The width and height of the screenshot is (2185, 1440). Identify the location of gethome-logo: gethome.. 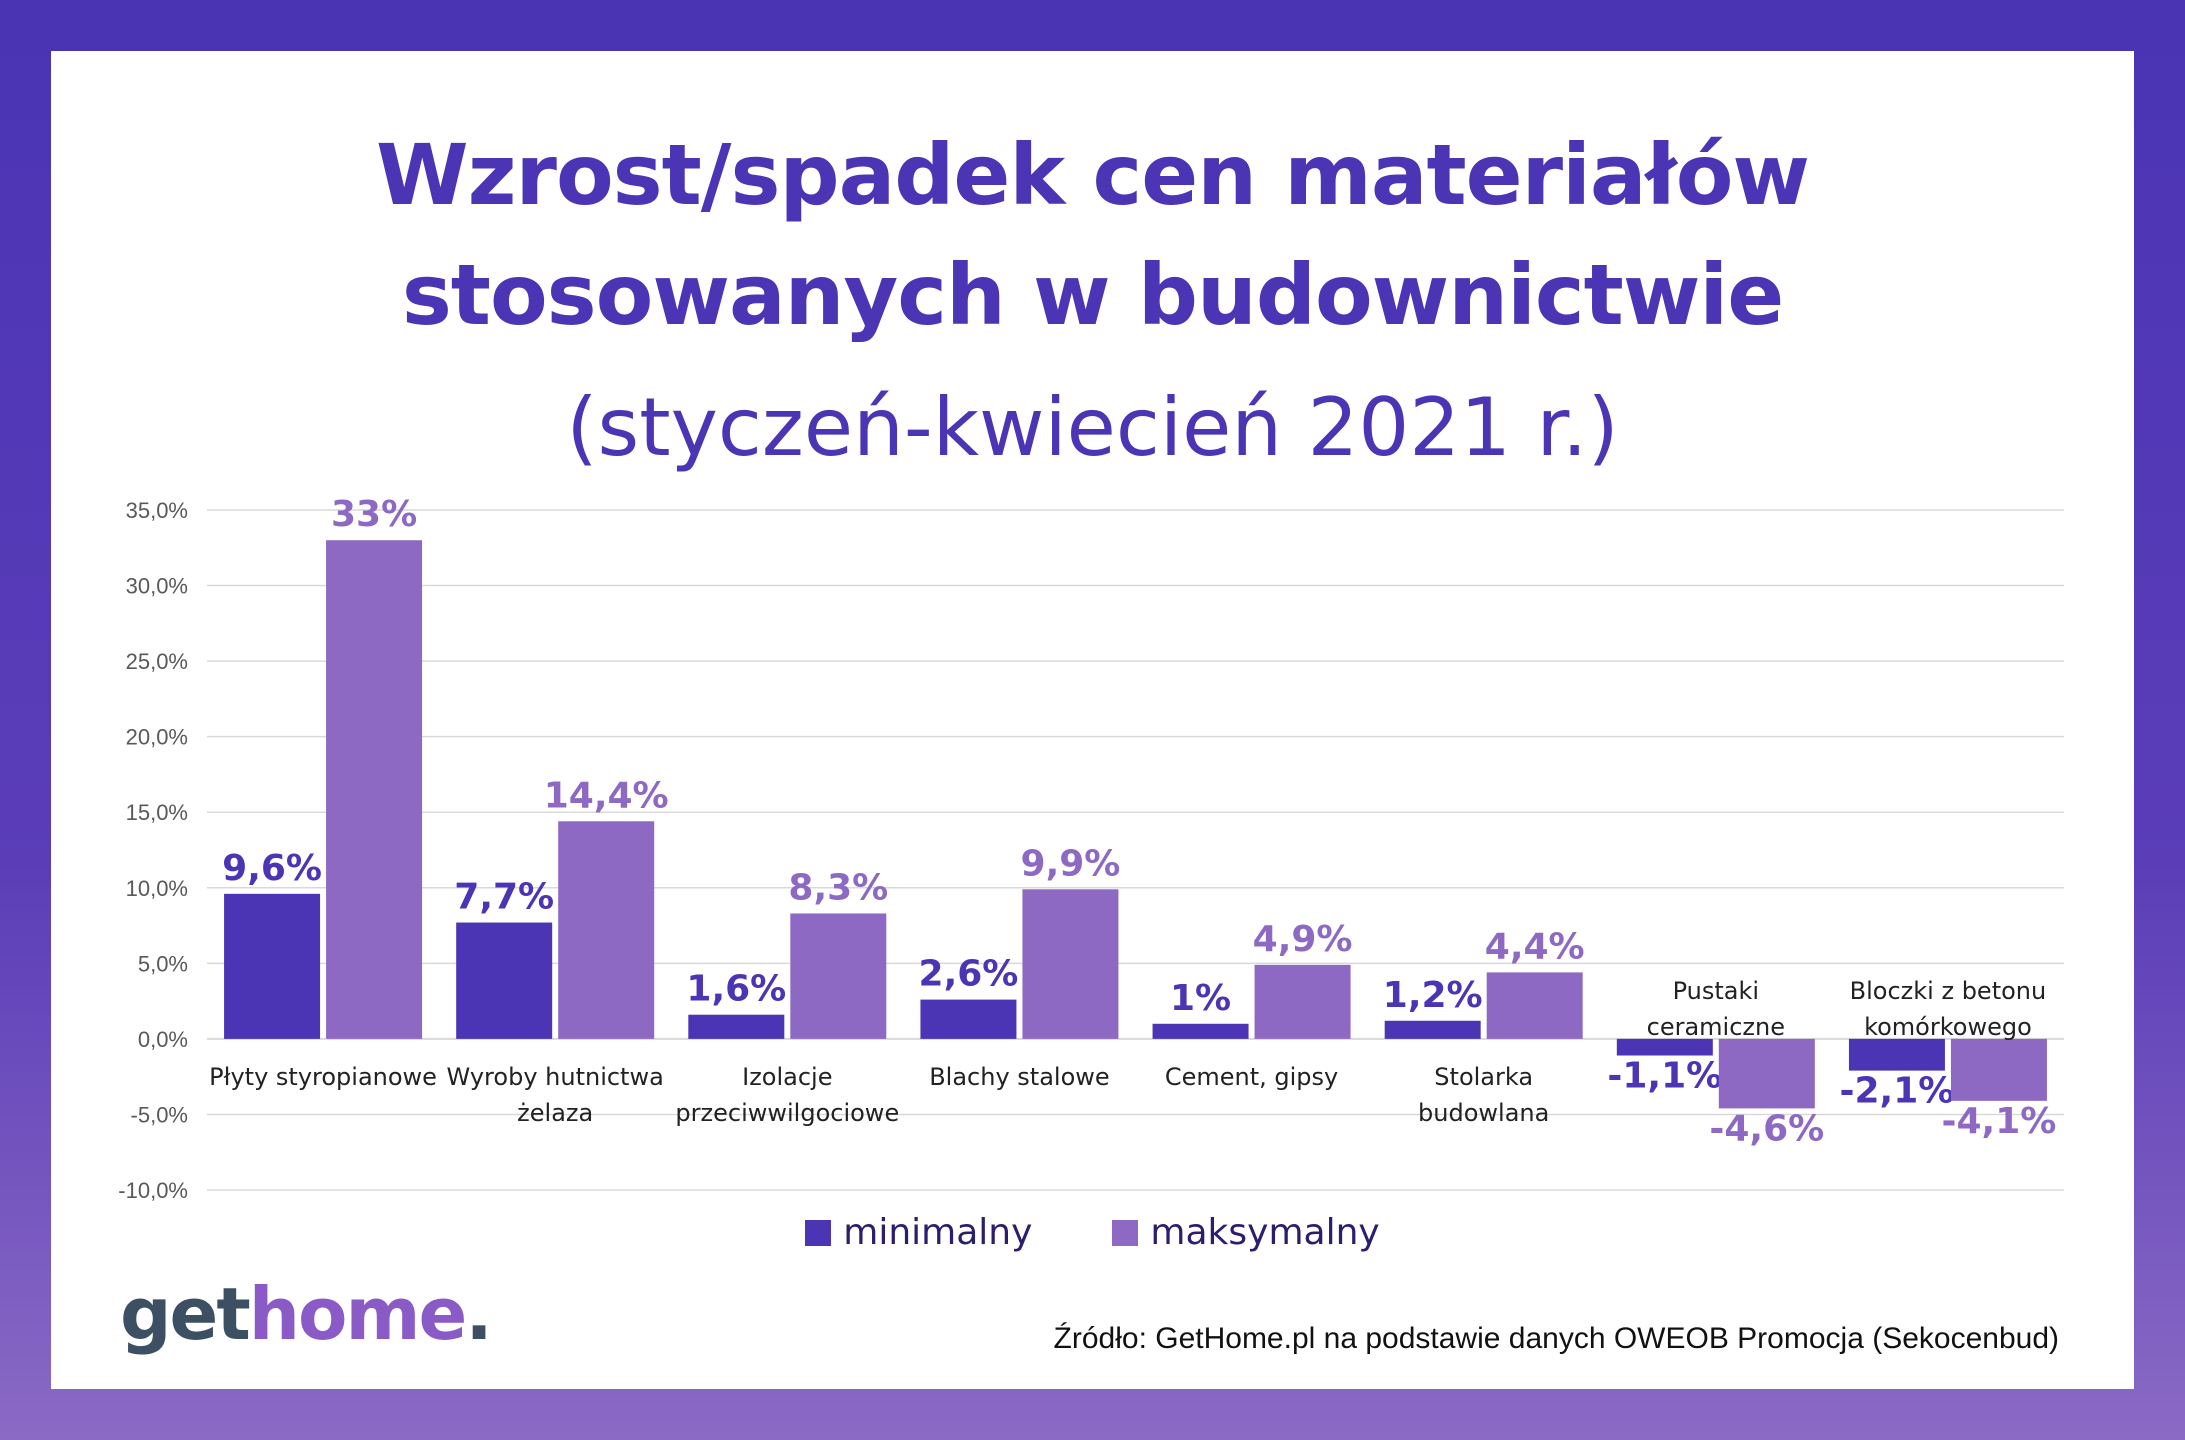
(306, 1314).